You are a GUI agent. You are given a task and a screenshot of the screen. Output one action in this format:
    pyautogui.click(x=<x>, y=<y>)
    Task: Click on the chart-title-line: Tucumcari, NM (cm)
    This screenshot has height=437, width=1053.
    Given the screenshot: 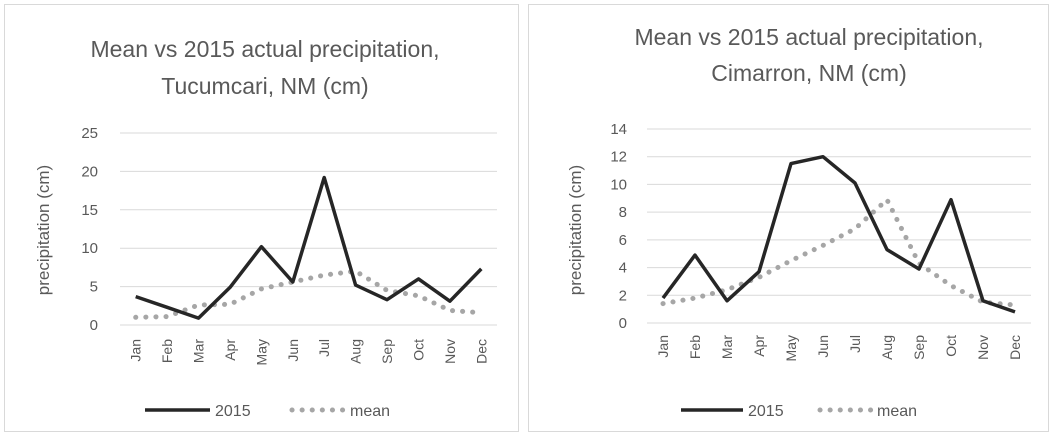 What is the action you would take?
    pyautogui.click(x=264, y=86)
    